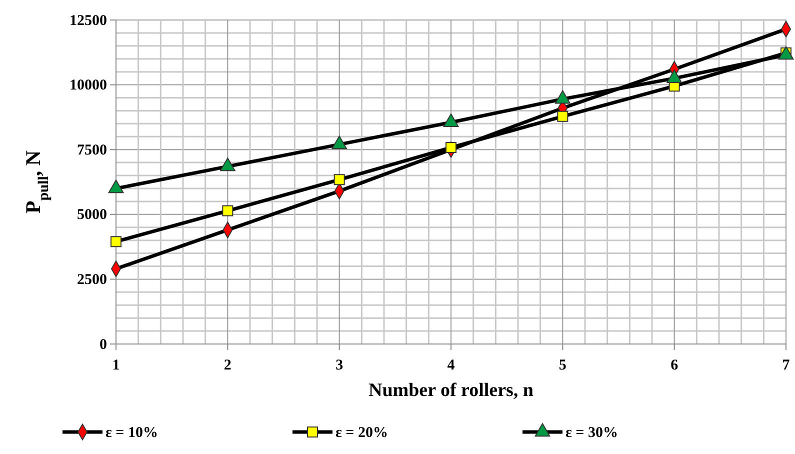  Describe the element at coordinates (340, 366) in the screenshot. I see `x-tick-label: 3` at that location.